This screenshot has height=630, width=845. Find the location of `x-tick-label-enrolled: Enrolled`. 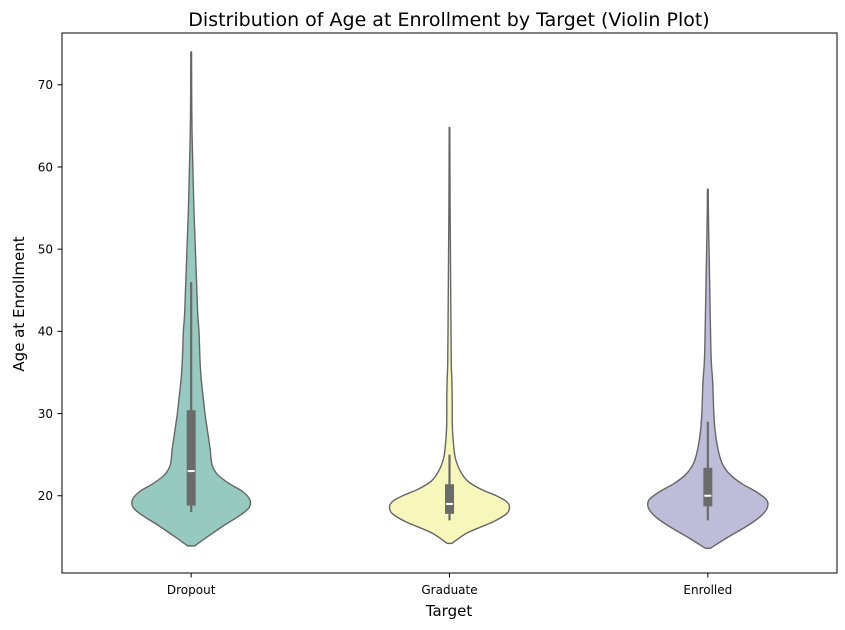

x-tick-label-enrolled: Enrolled is located at coordinates (707, 590).